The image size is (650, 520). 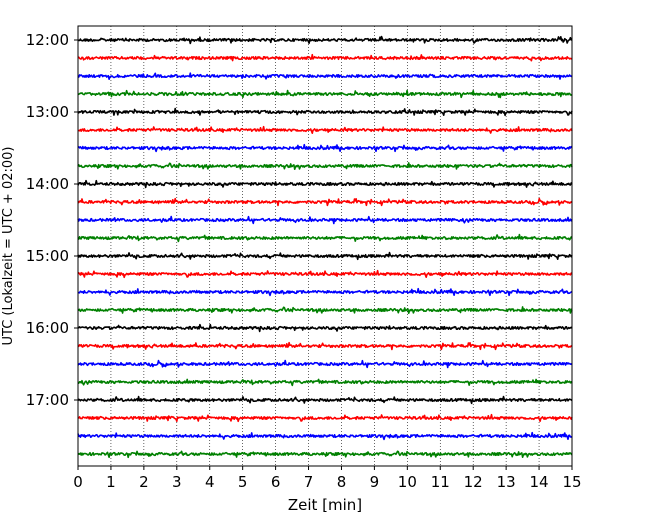 What do you see at coordinates (327, 478) in the screenshot?
I see `x-axis-ticks: 0 1 2 3 4 5 6 7 8 9 10 11 12 13 14 15` at bounding box center [327, 478].